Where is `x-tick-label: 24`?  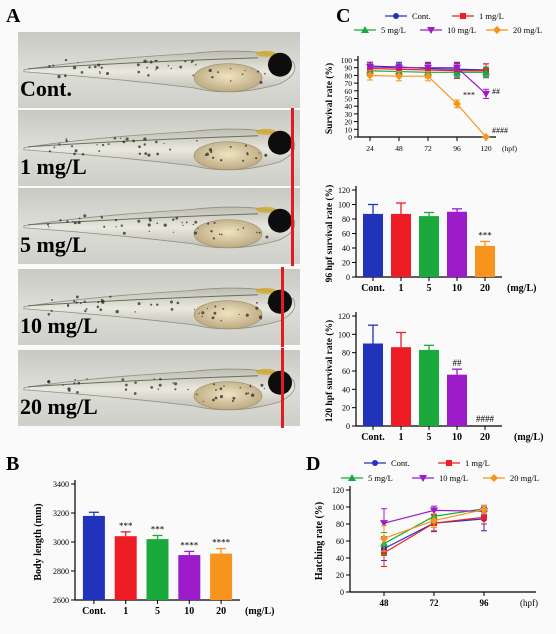
x-tick-label: 24 is located at coordinates (370, 148).